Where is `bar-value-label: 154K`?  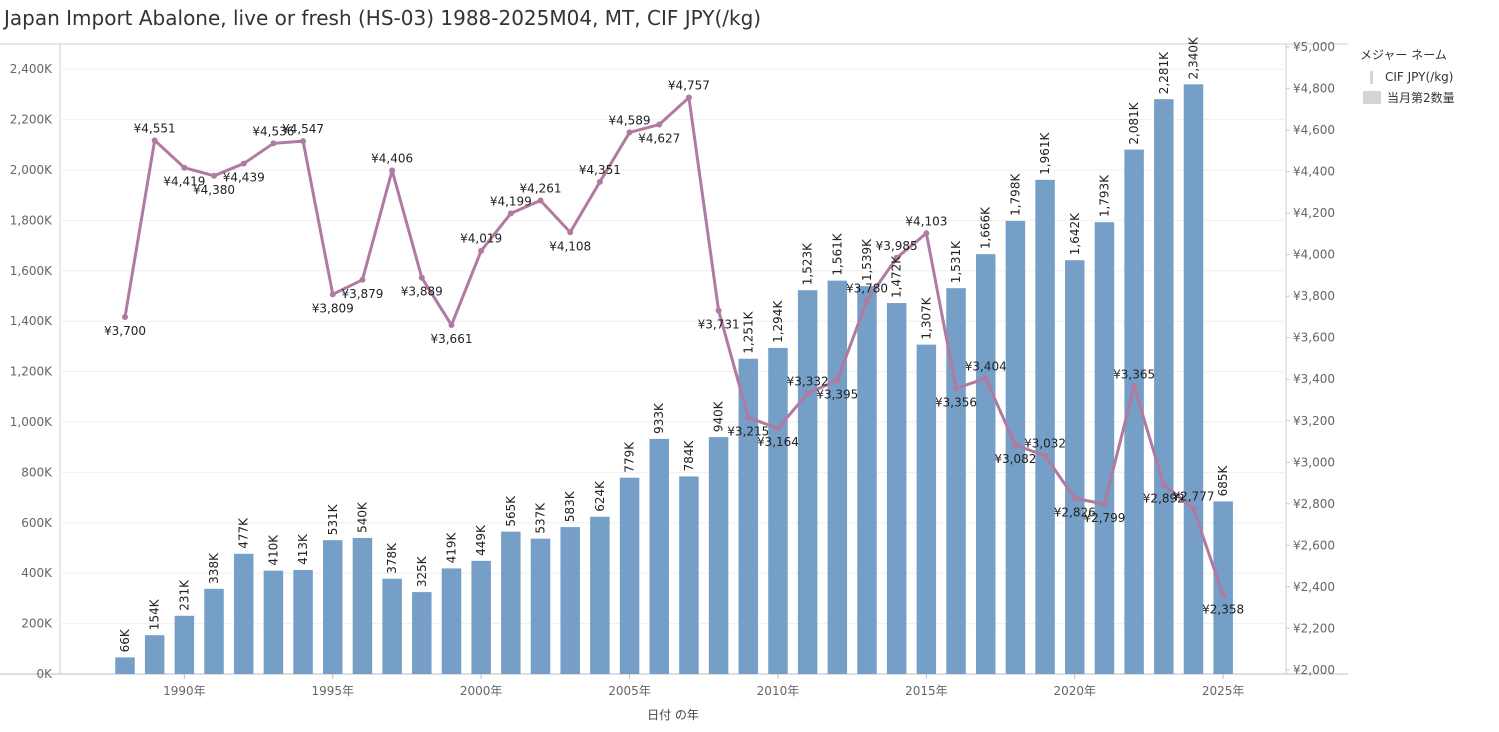
bar-value-label: 154K is located at coordinates (155, 614).